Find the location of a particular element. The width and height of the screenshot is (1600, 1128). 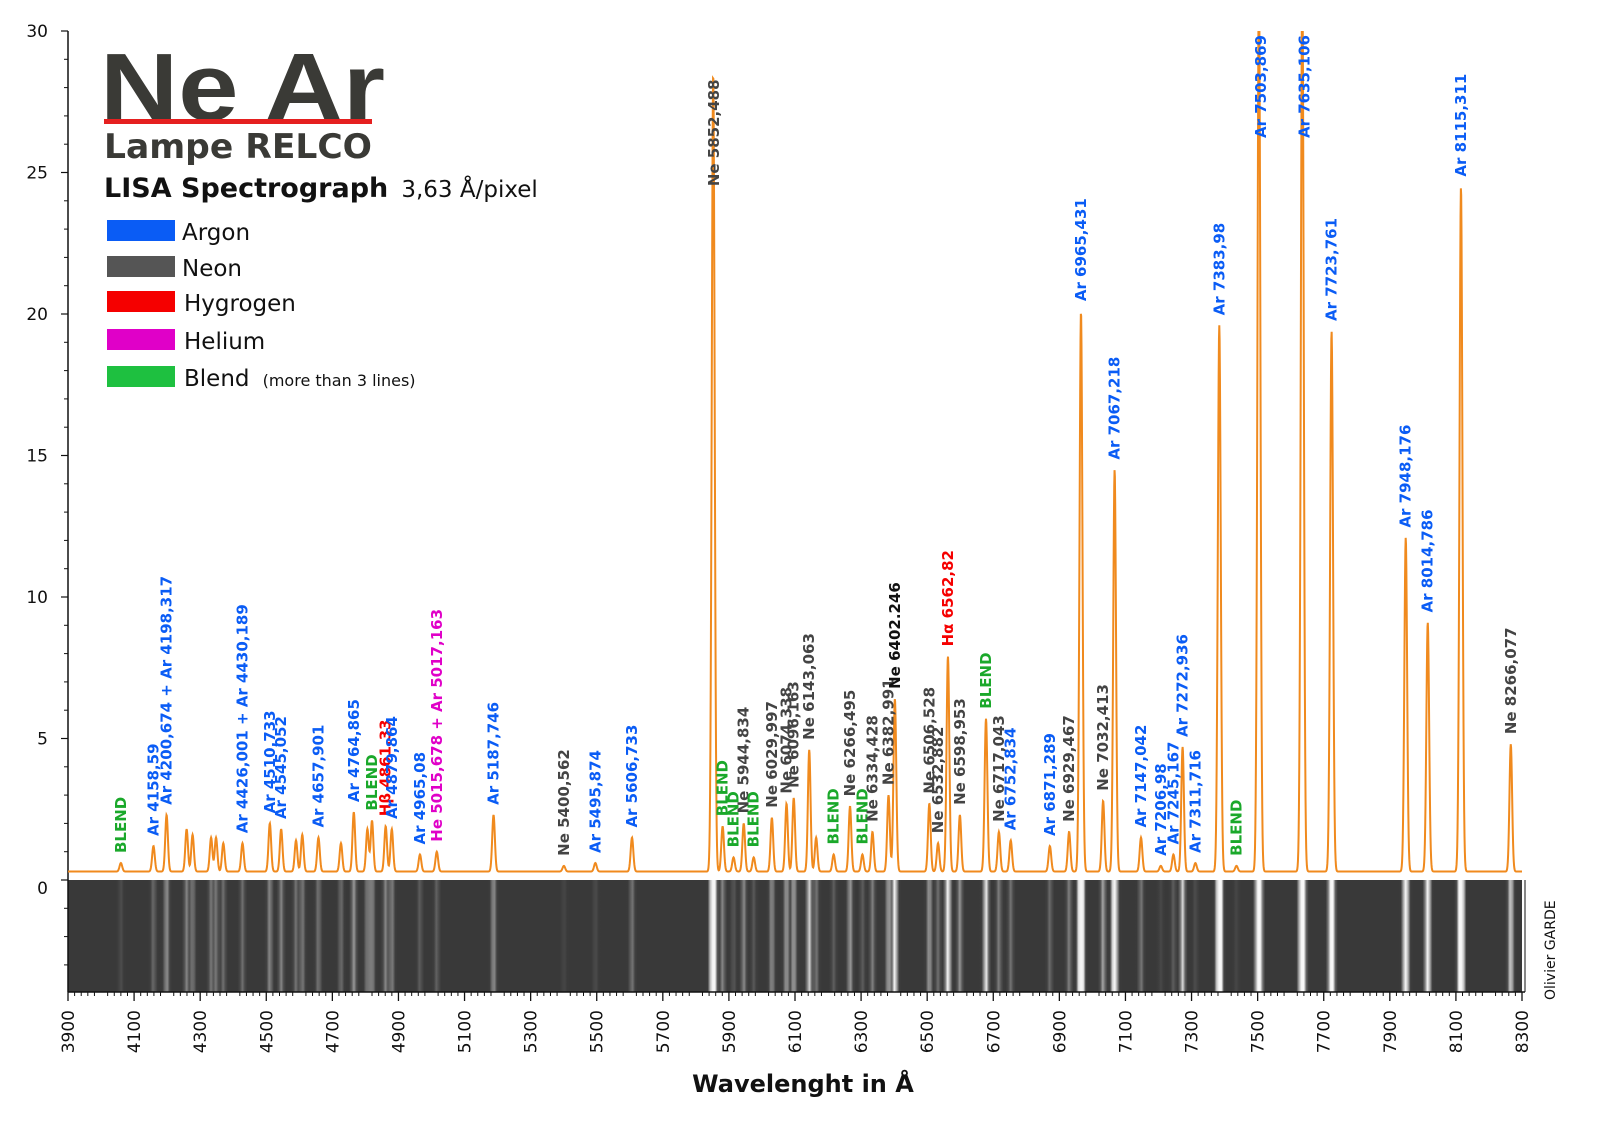

x-tick-label: 6500 is located at coordinates (928, 1031).